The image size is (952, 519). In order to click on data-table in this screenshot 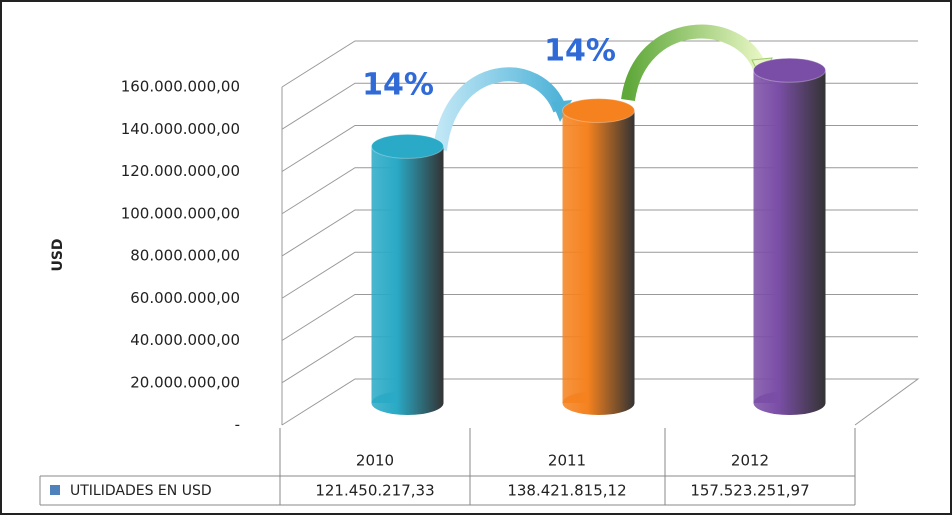, I will do `click(447, 467)`.